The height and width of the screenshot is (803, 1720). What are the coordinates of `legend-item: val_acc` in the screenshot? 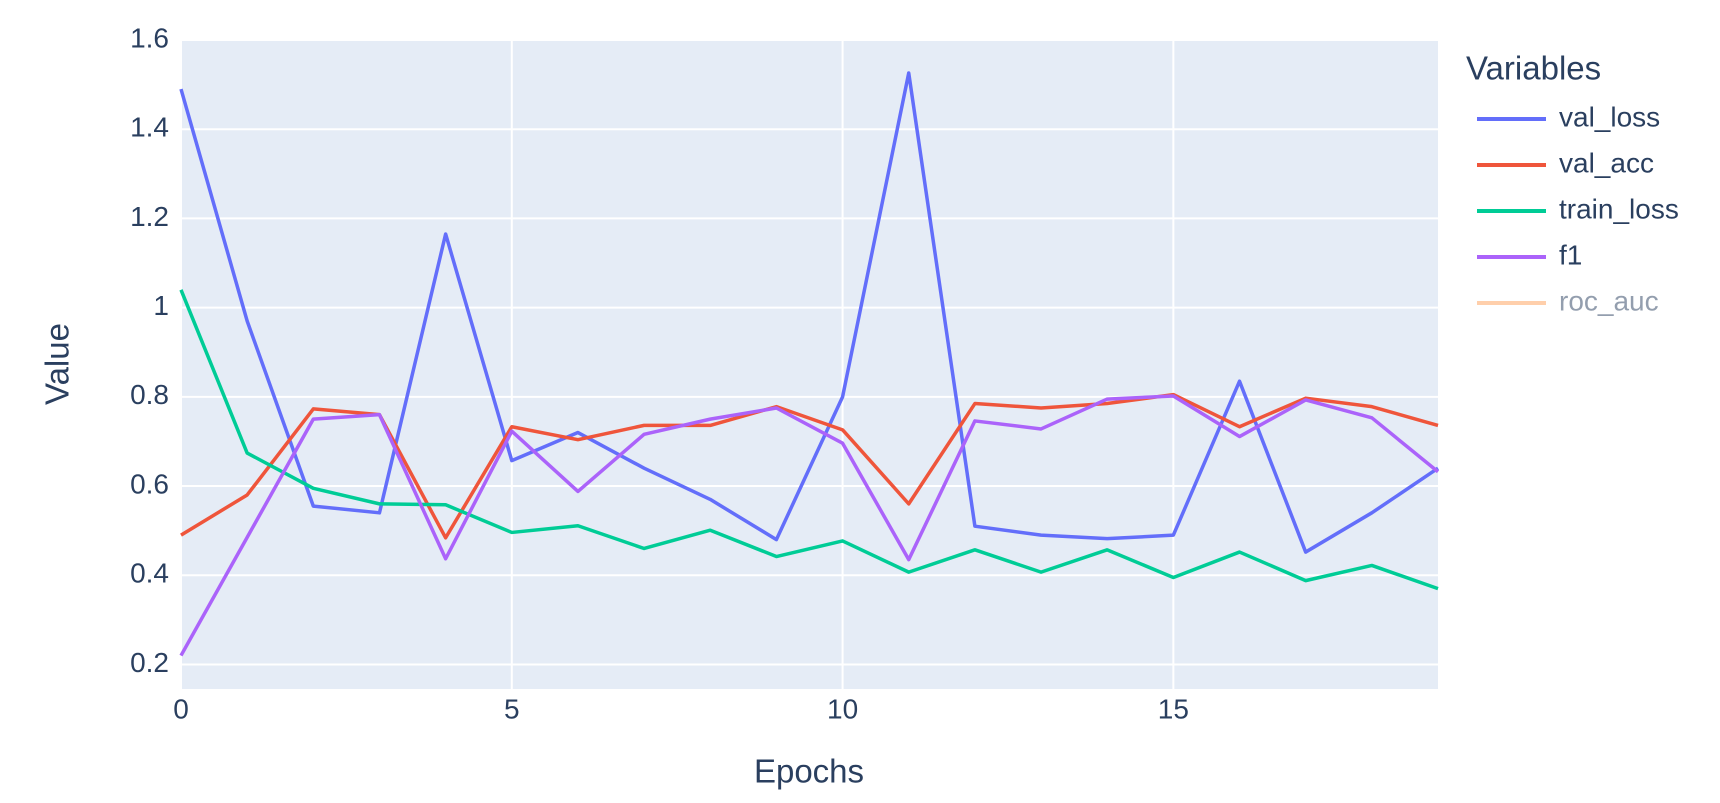 It's located at (1565, 162).